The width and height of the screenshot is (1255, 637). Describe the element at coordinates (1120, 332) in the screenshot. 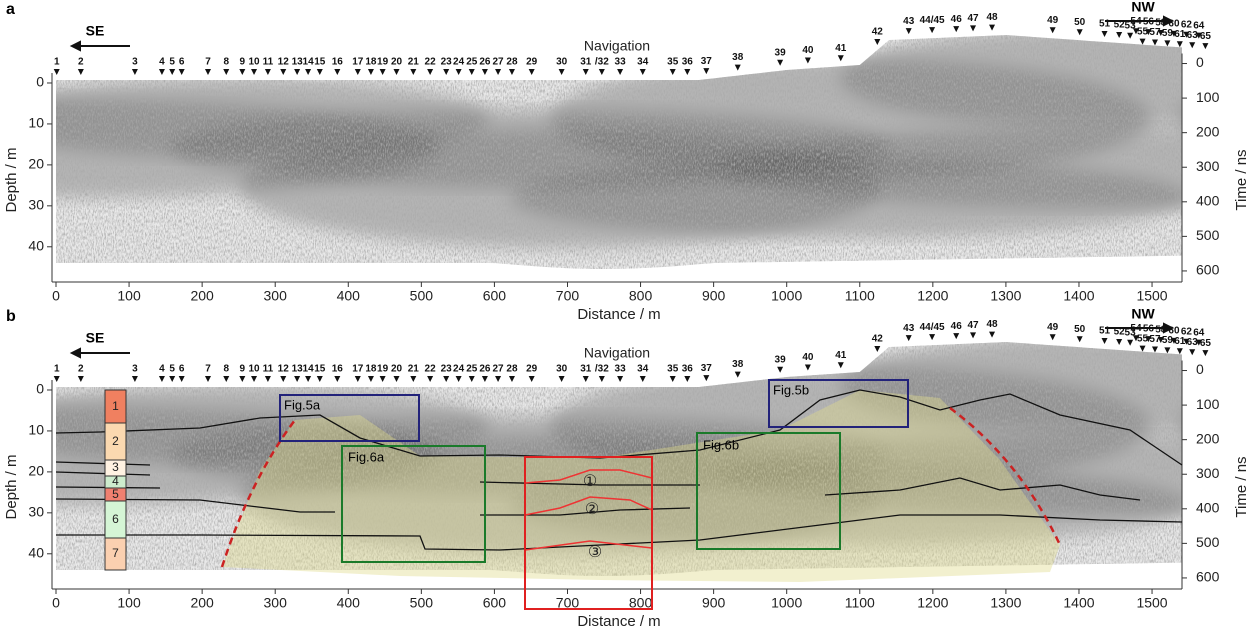

I see `navigation-label: 52` at that location.